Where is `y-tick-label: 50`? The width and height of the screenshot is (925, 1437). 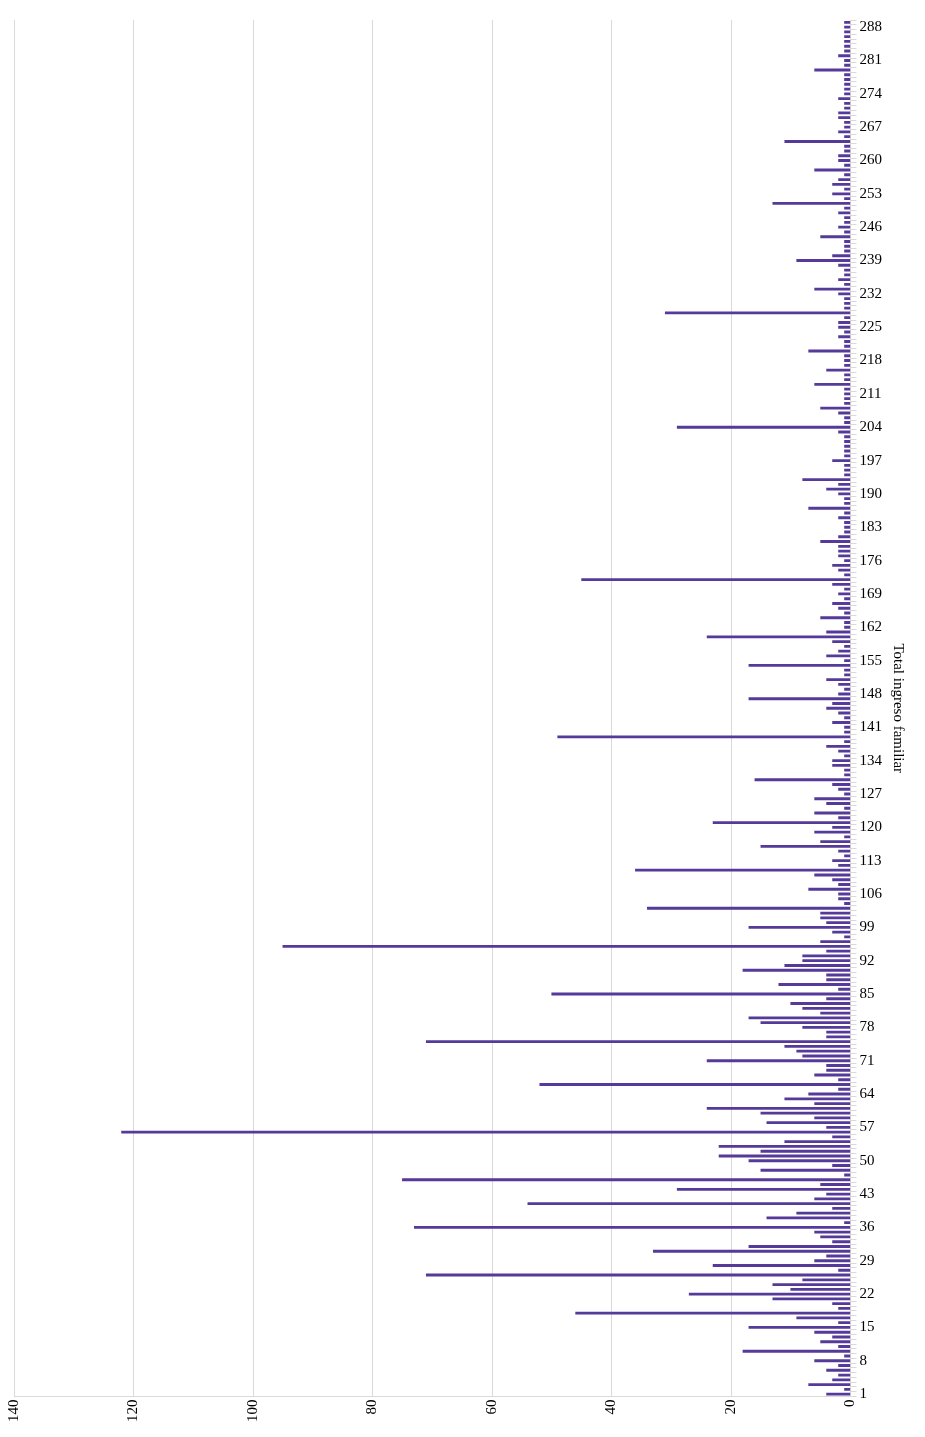 y-tick-label: 50 is located at coordinates (867, 1159).